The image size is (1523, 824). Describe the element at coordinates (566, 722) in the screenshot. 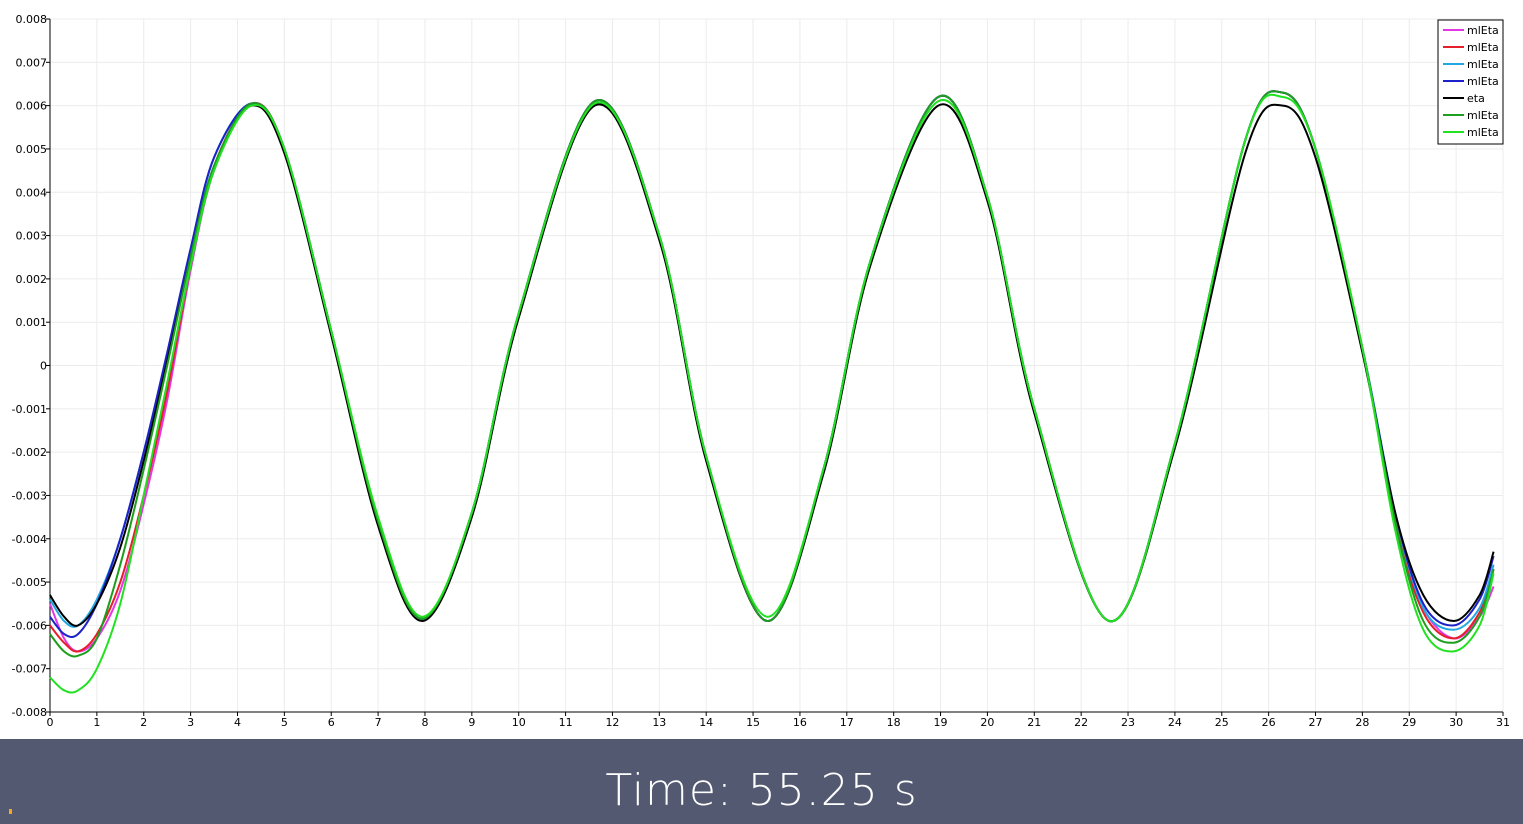

I see `x-tick-label: 11` at that location.